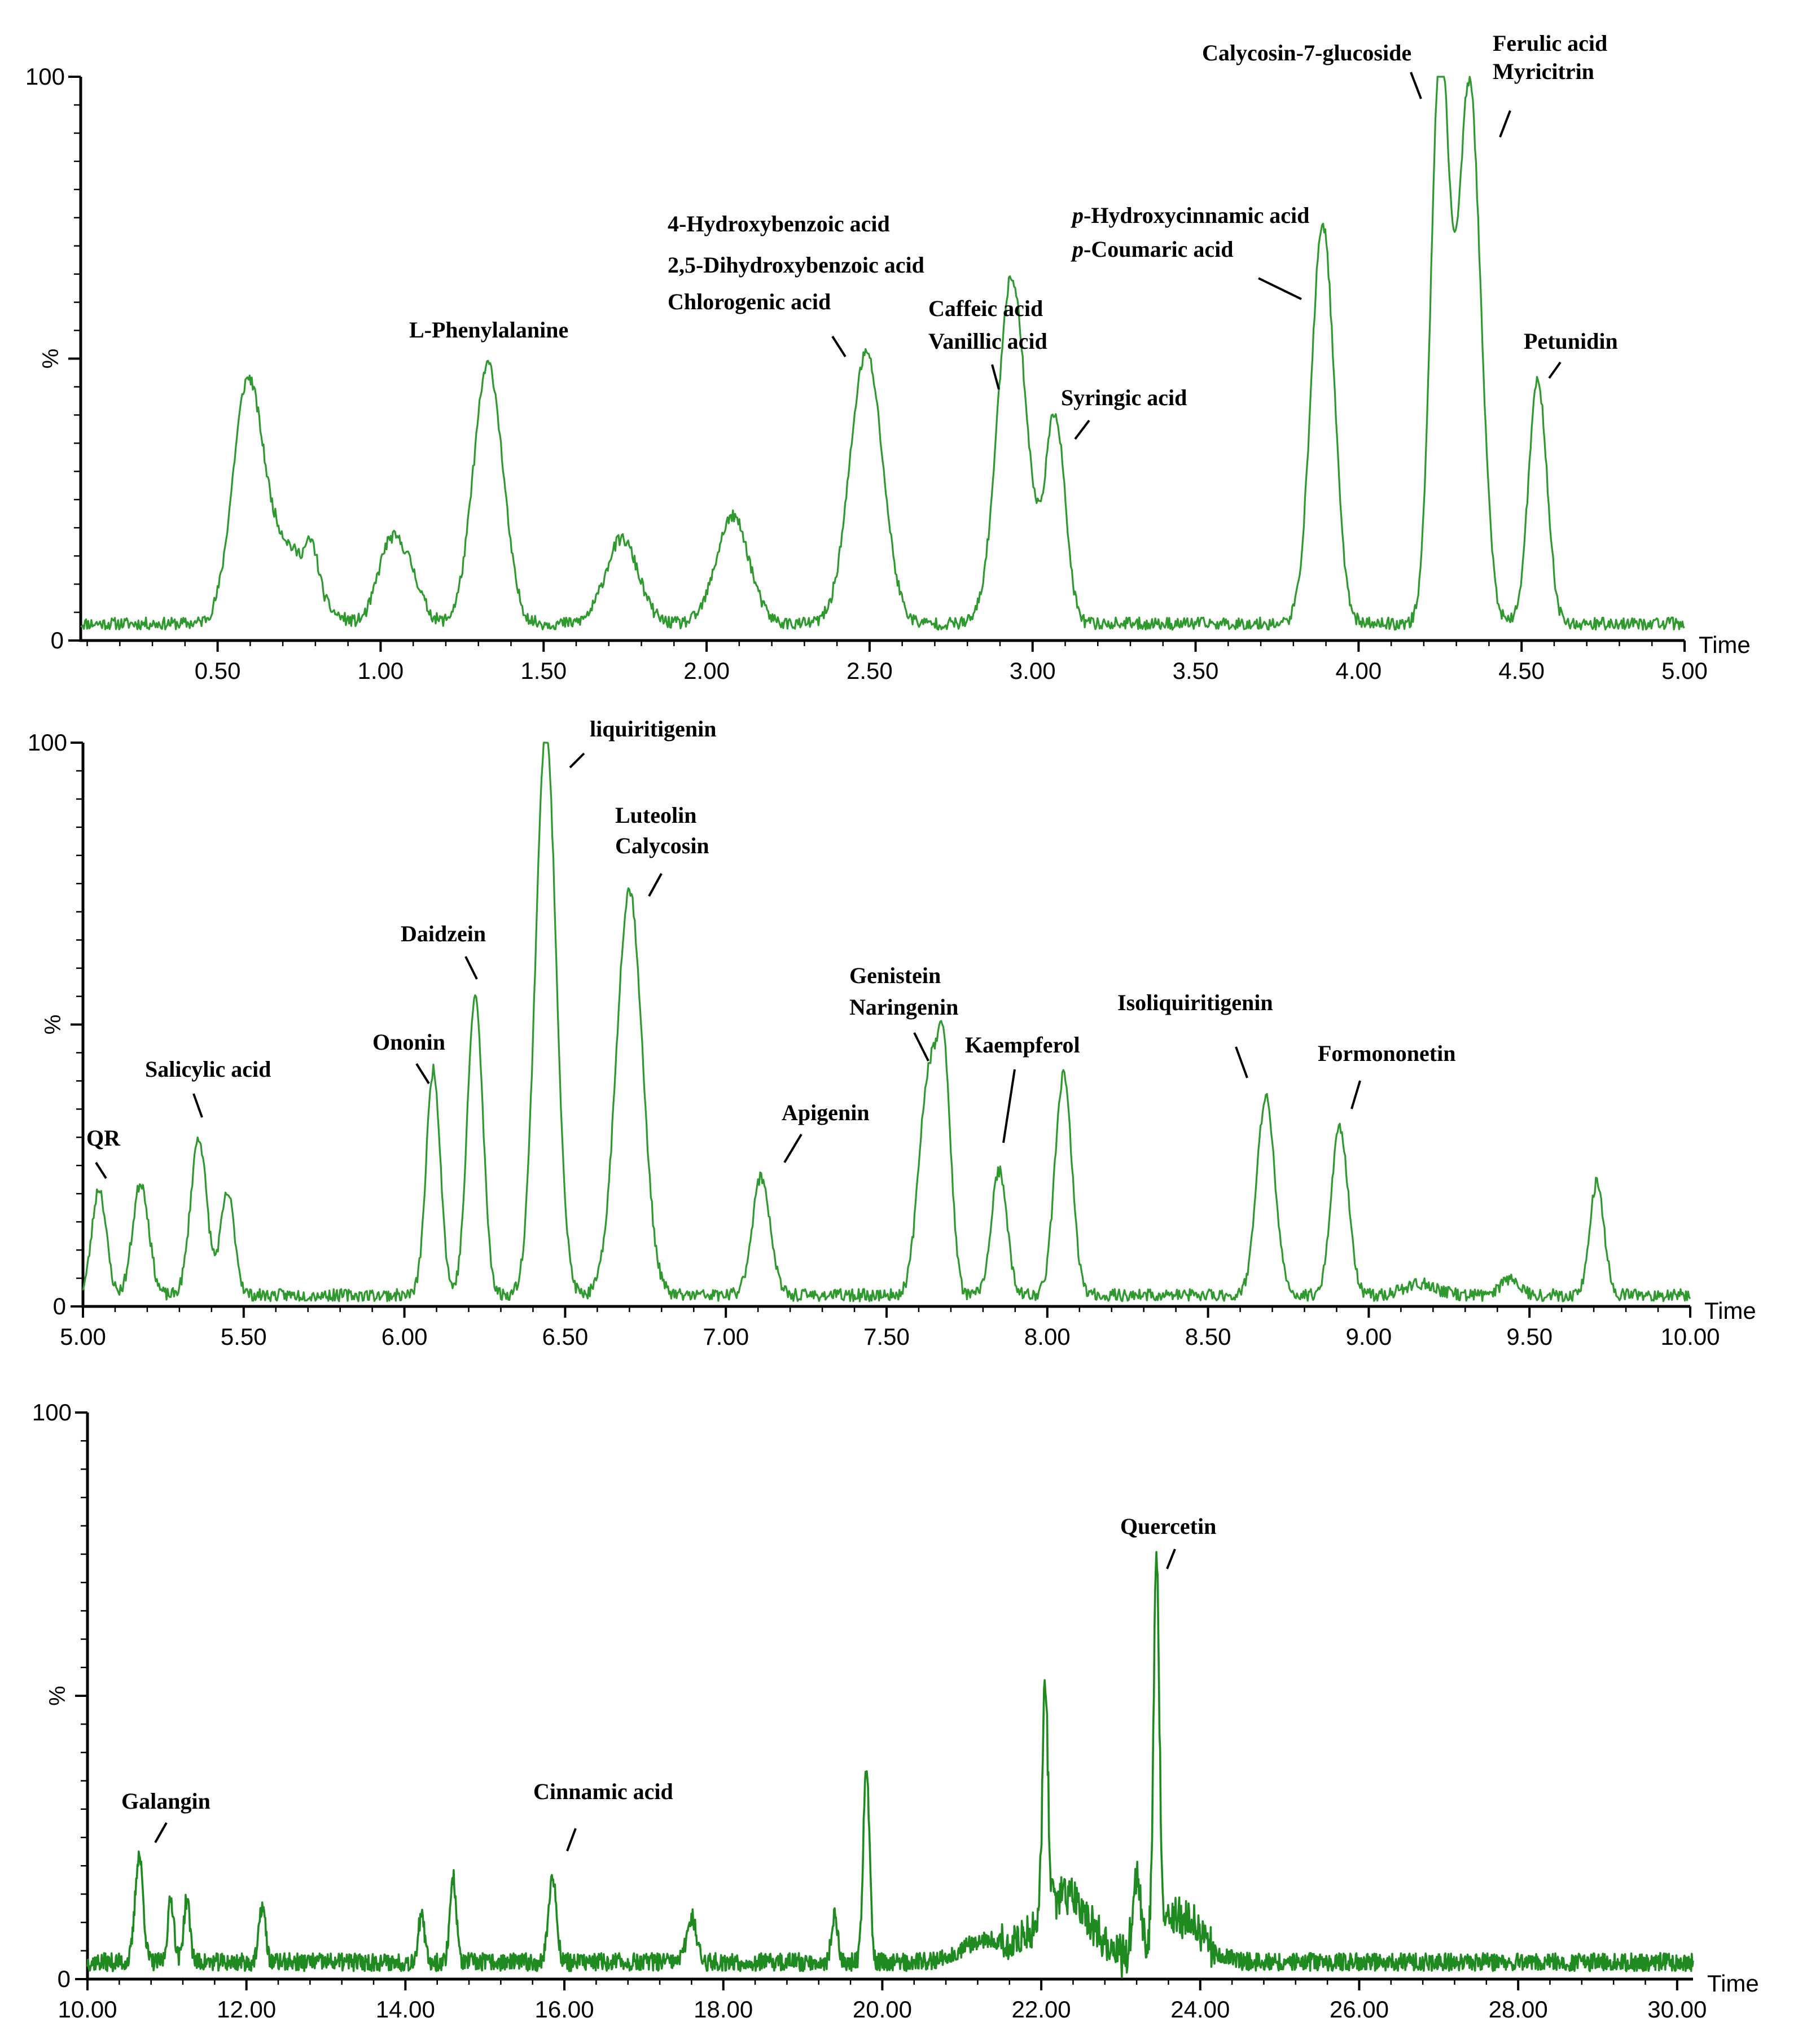 This screenshot has width=1798, height=2044. Describe the element at coordinates (1033, 670) in the screenshot. I see `x-tick-label: 3.00` at that location.